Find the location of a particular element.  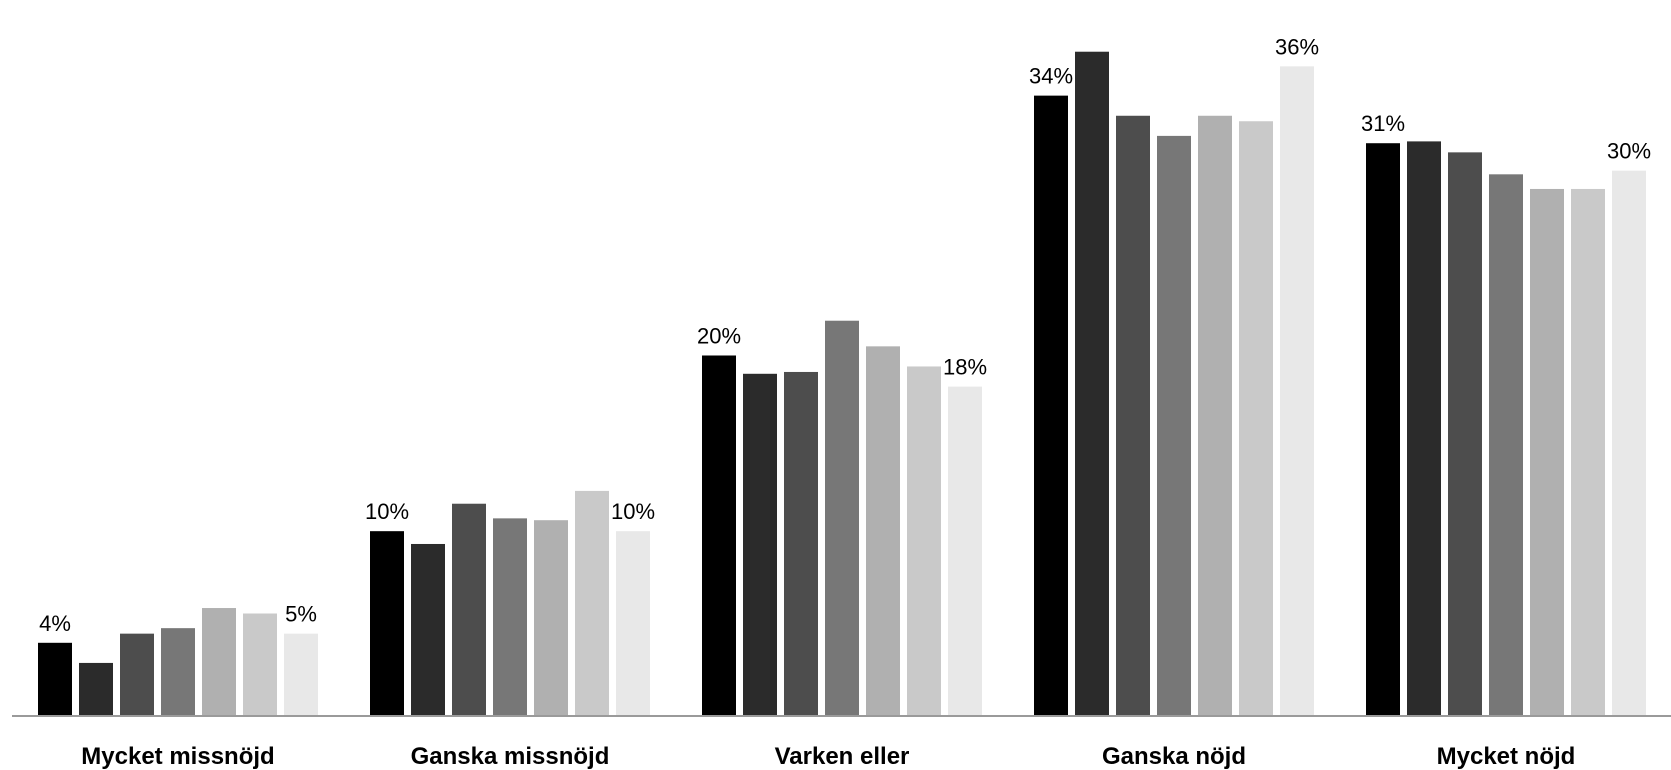

category-label: Ganska nöjd is located at coordinates (1174, 756).